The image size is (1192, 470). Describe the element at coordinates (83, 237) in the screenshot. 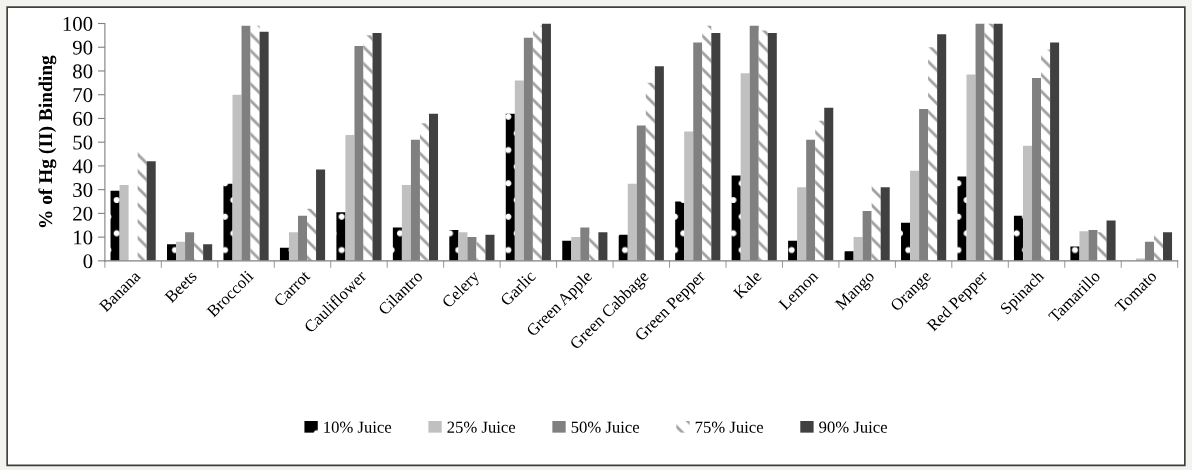

I see `y-tick-label: 10` at that location.